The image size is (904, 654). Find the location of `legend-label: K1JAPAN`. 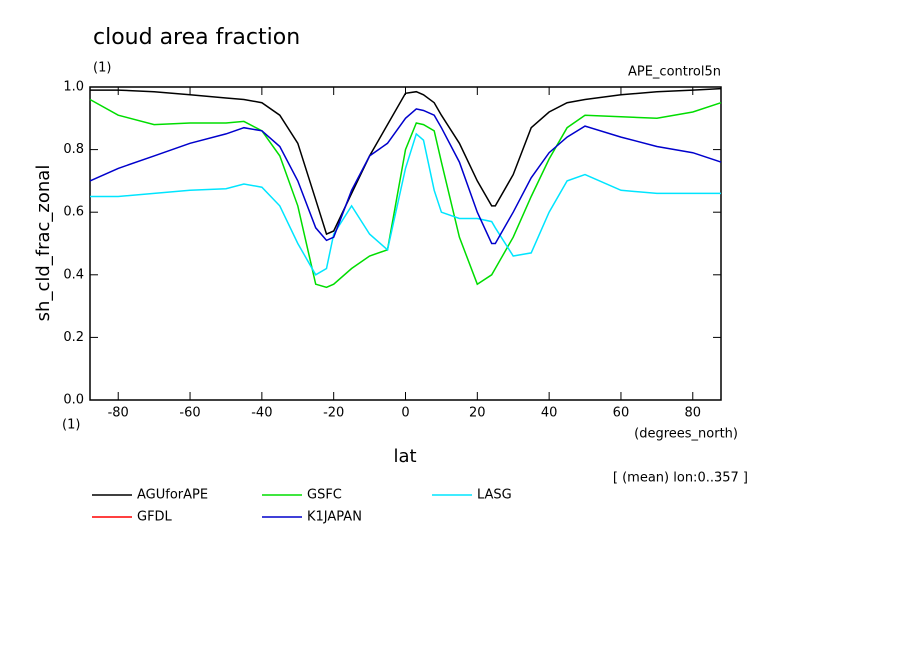

legend-label: K1JAPAN is located at coordinates (334, 517).